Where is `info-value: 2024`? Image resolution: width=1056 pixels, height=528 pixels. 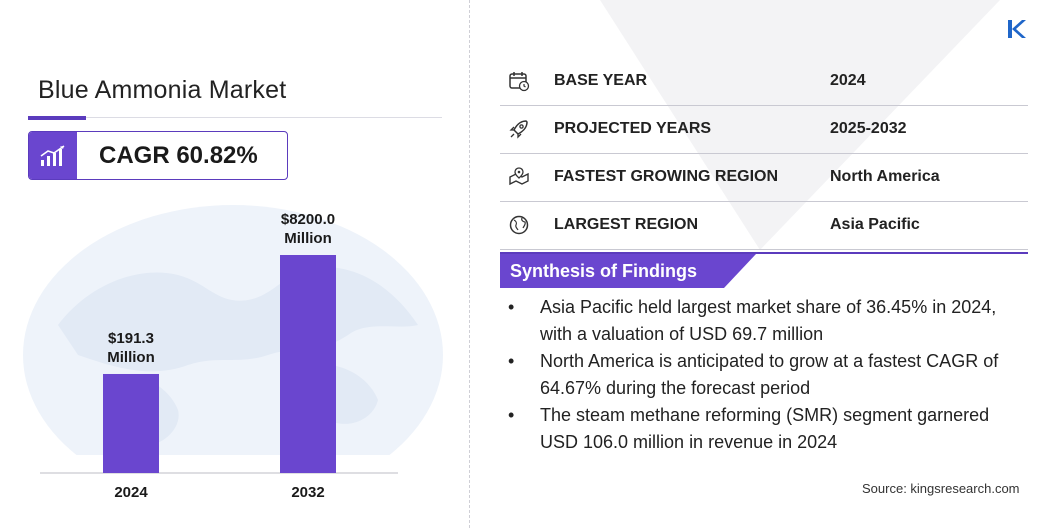 info-value: 2024 is located at coordinates (848, 80).